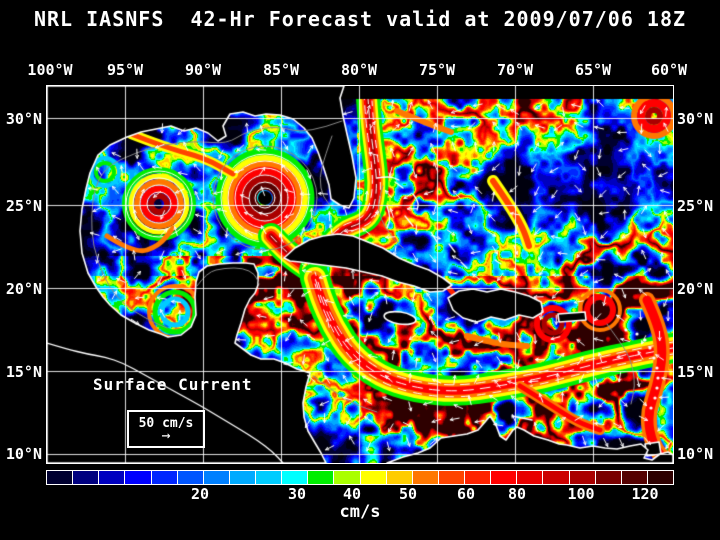 The image size is (720, 540). What do you see at coordinates (23, 289) in the screenshot?
I see `lat-tick-left-20n: 20°N` at bounding box center [23, 289].